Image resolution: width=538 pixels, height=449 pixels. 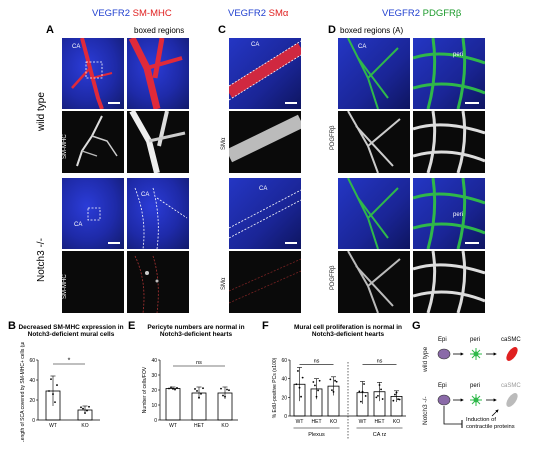 I want to click on image-d-wt-merge: CA, so click(x=374, y=73).